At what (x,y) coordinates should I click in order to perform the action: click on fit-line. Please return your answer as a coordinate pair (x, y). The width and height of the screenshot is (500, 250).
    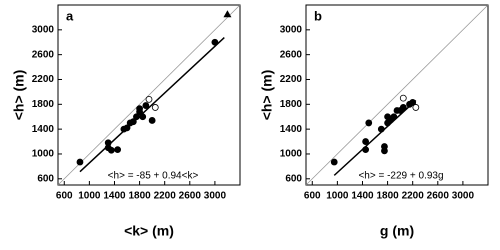
    Looking at the image, I should click on (375, 137).